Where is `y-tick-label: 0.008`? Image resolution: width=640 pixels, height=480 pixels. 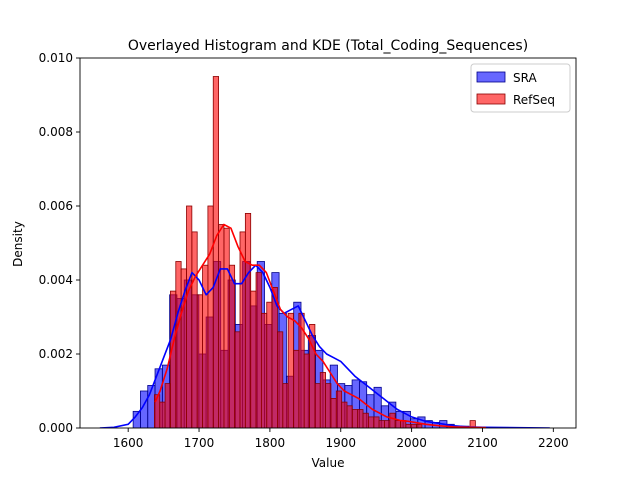 y-tick-label: 0.008 is located at coordinates (56, 132).